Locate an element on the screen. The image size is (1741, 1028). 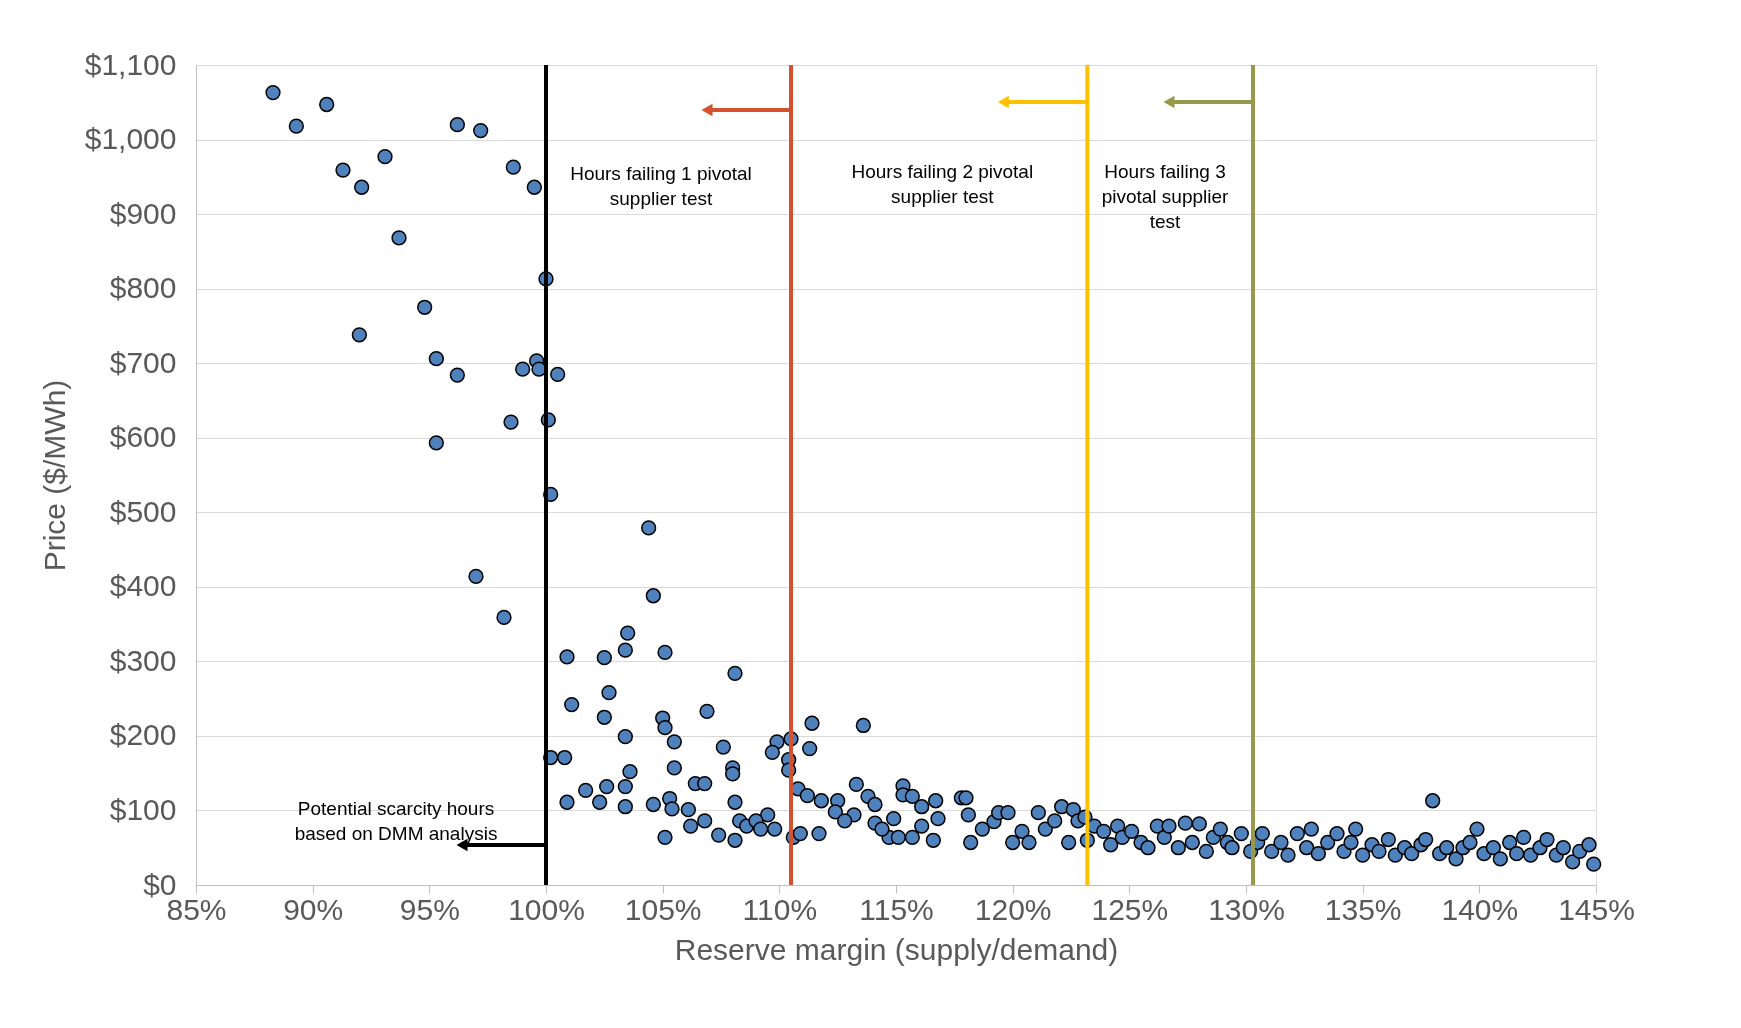
x-tick-label: 145% is located at coordinates (1596, 909).